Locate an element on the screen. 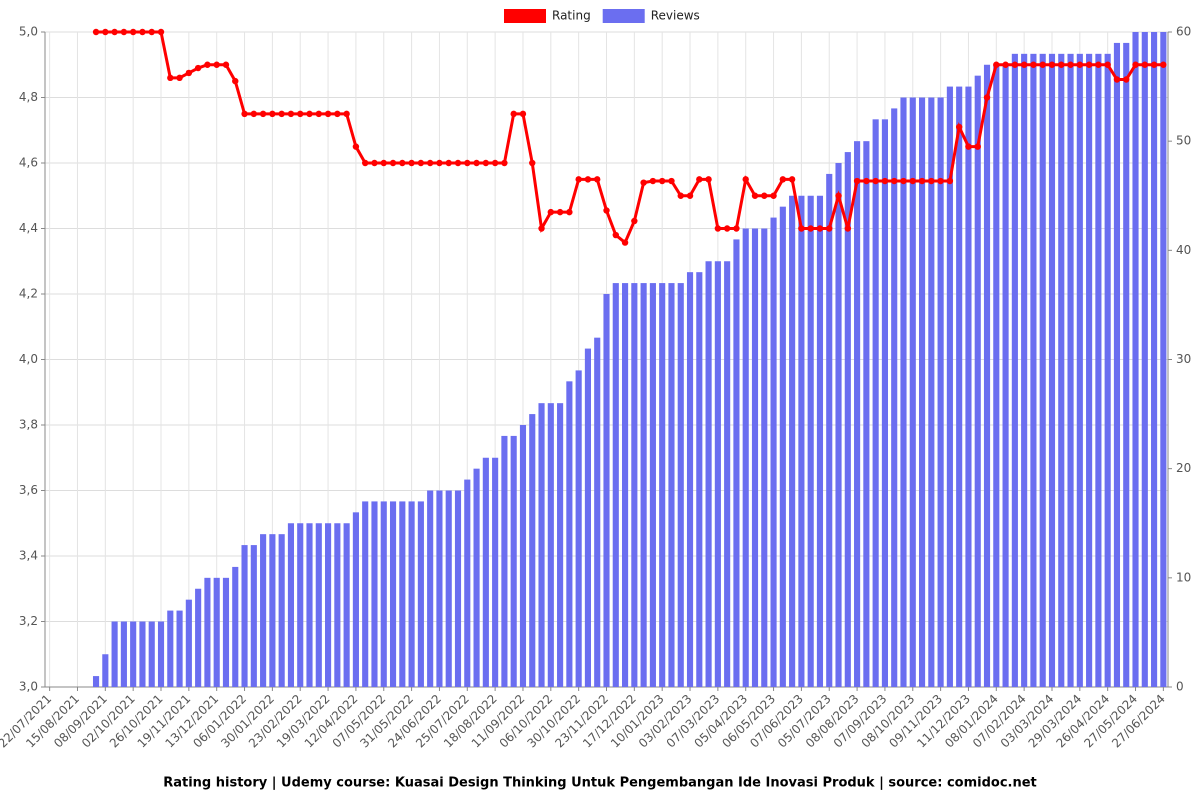 The image size is (1200, 800). legend-label: Rating is located at coordinates (571, 16).